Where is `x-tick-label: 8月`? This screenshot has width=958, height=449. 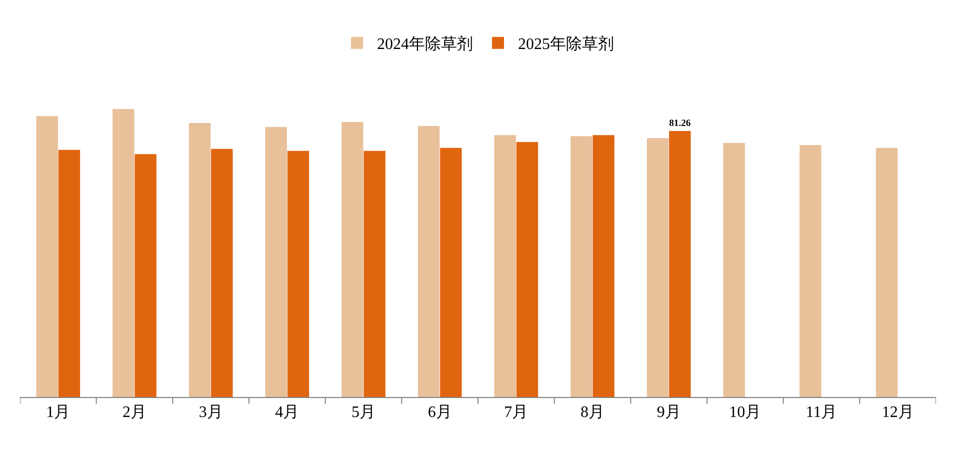
x-tick-label: 8月 is located at coordinates (592, 413).